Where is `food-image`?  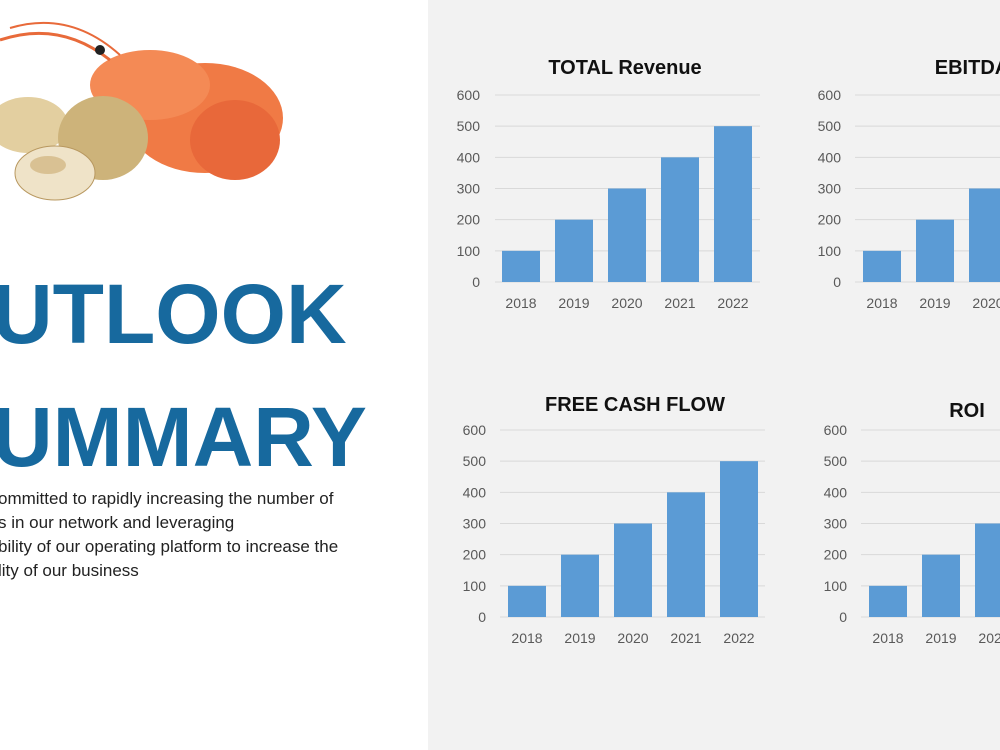
food-image is located at coordinates (141, 111).